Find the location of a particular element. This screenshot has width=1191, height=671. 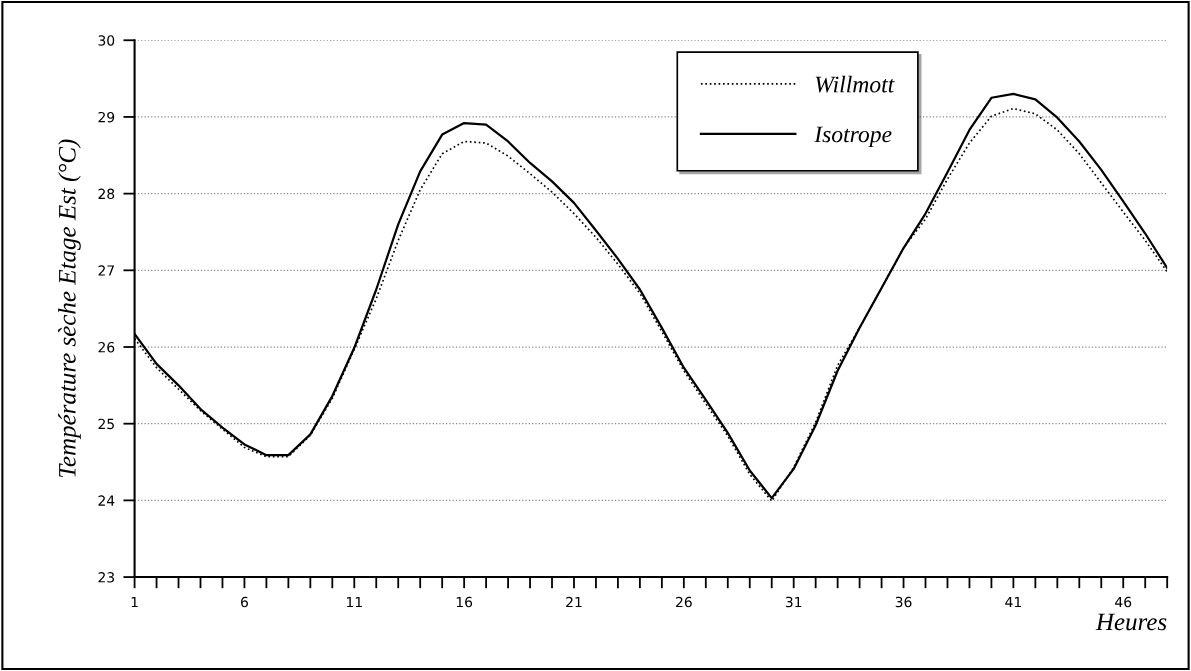

y-tick-label: 23 is located at coordinates (106, 577).